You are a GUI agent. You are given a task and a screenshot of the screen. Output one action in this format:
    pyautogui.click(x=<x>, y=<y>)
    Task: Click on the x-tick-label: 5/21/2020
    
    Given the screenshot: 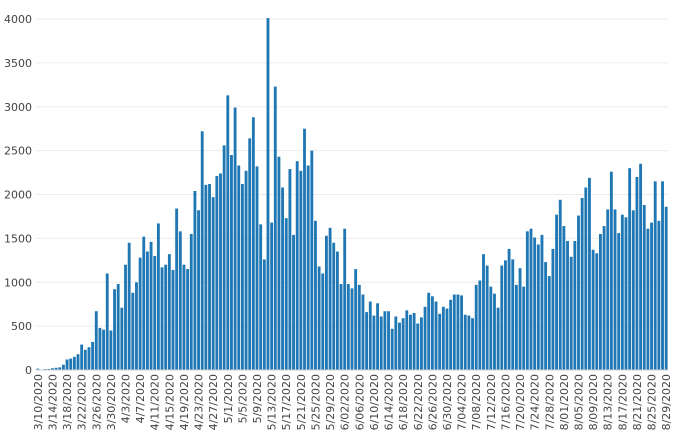 What is the action you would take?
    pyautogui.click(x=301, y=402)
    